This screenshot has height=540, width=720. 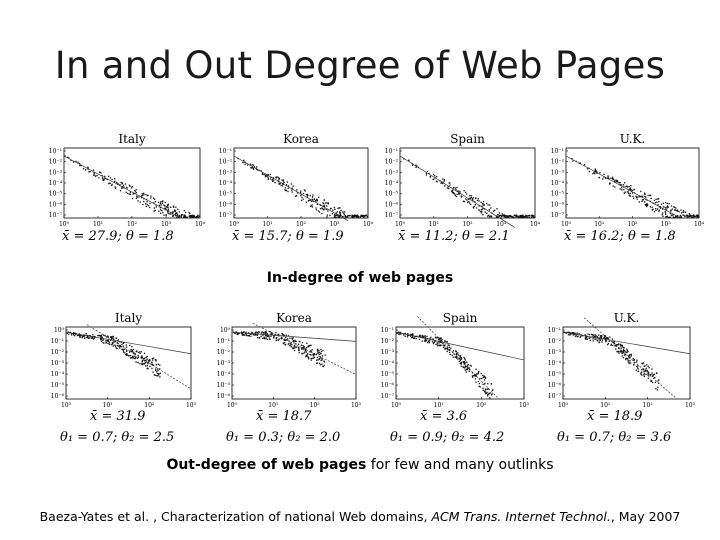 I want to click on y-tick-label: 10⁻², so click(x=392, y=162).